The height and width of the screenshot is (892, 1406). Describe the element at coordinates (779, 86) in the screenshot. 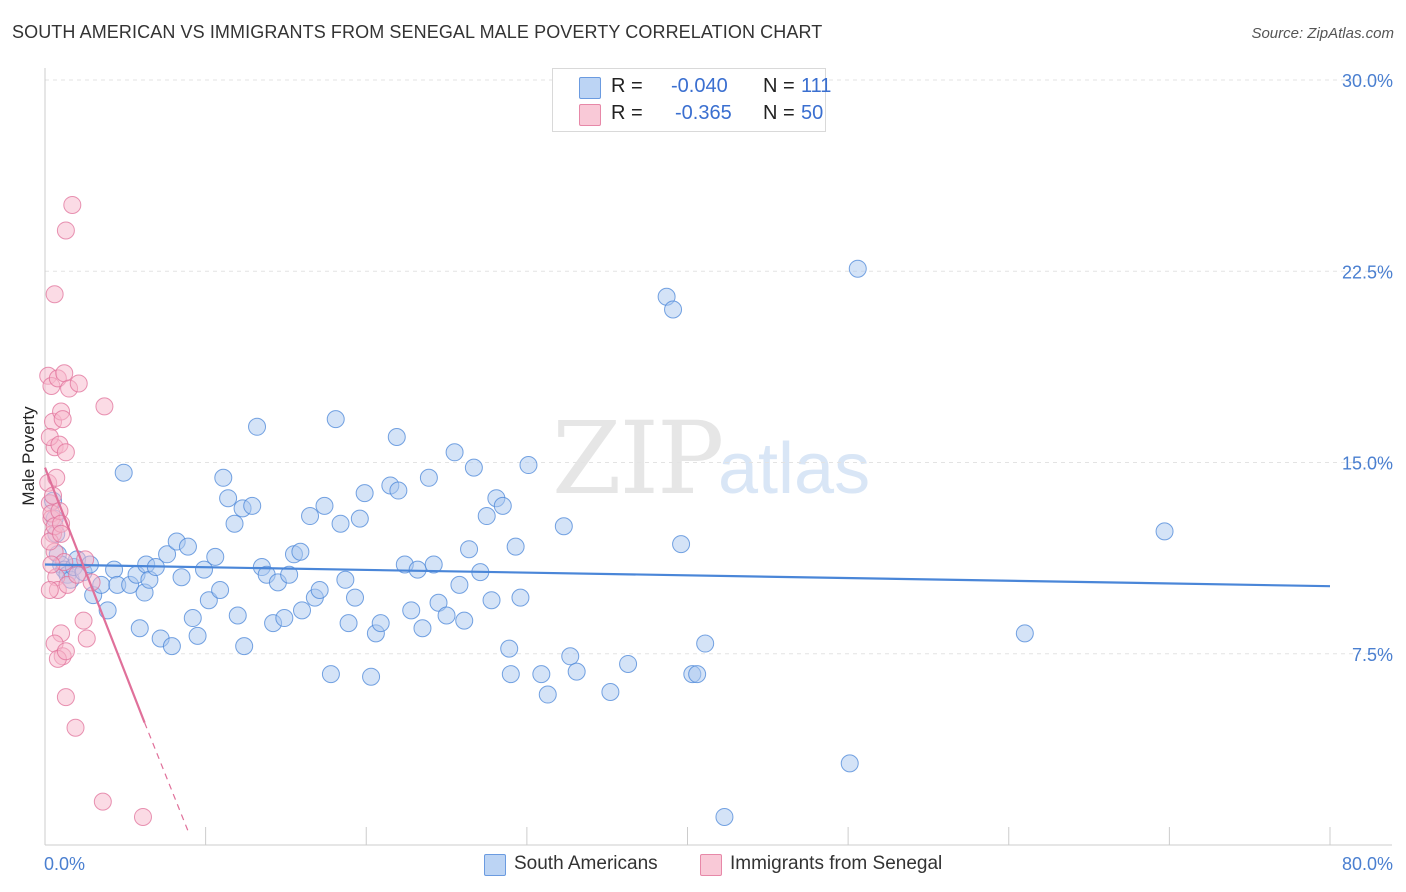

I see `legend-n-label: N =` at that location.